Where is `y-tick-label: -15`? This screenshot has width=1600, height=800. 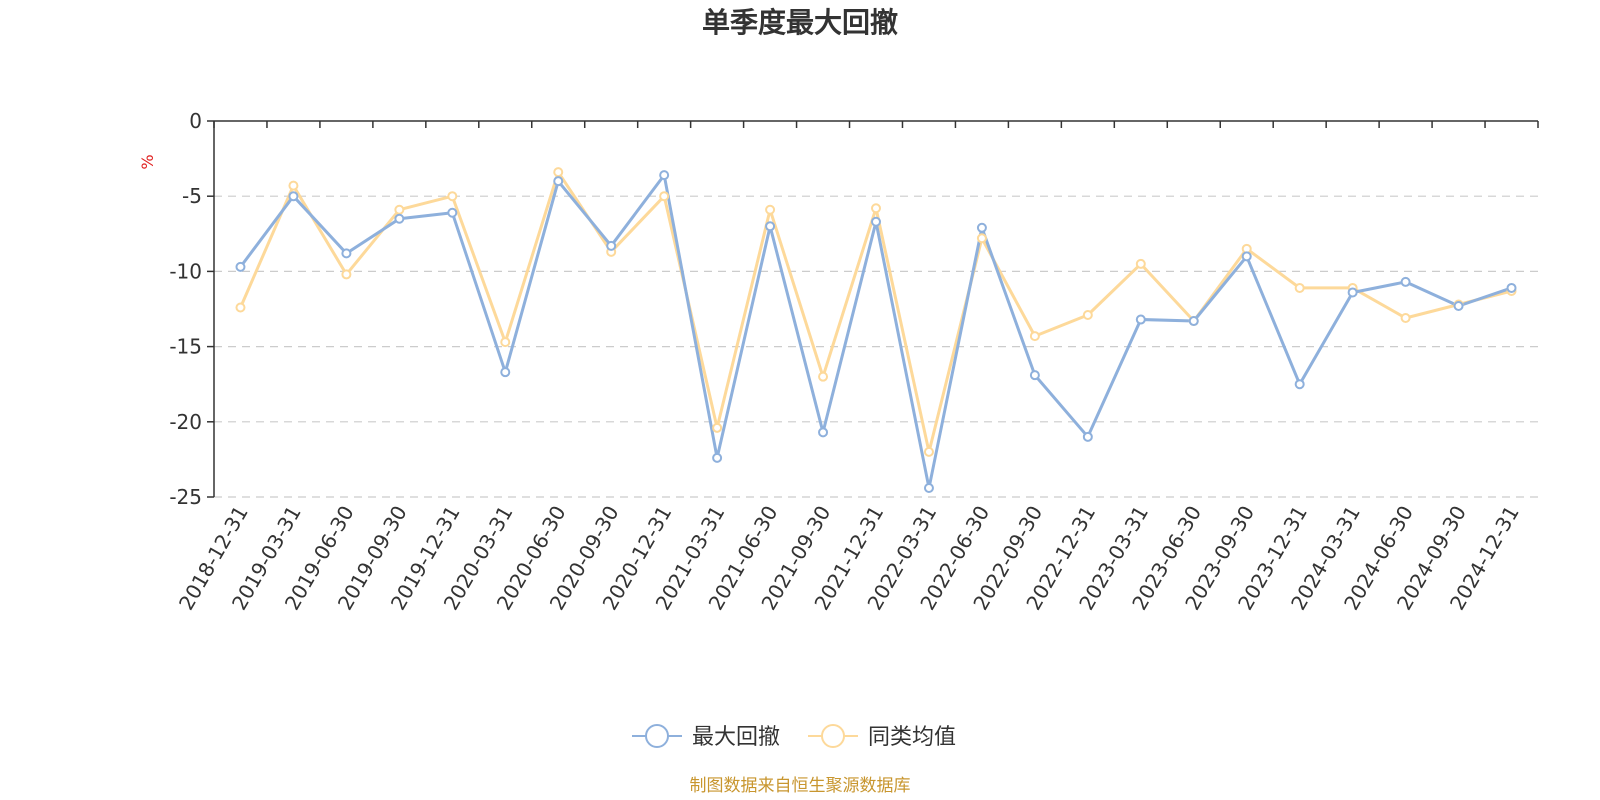 y-tick-label: -15 is located at coordinates (185, 347).